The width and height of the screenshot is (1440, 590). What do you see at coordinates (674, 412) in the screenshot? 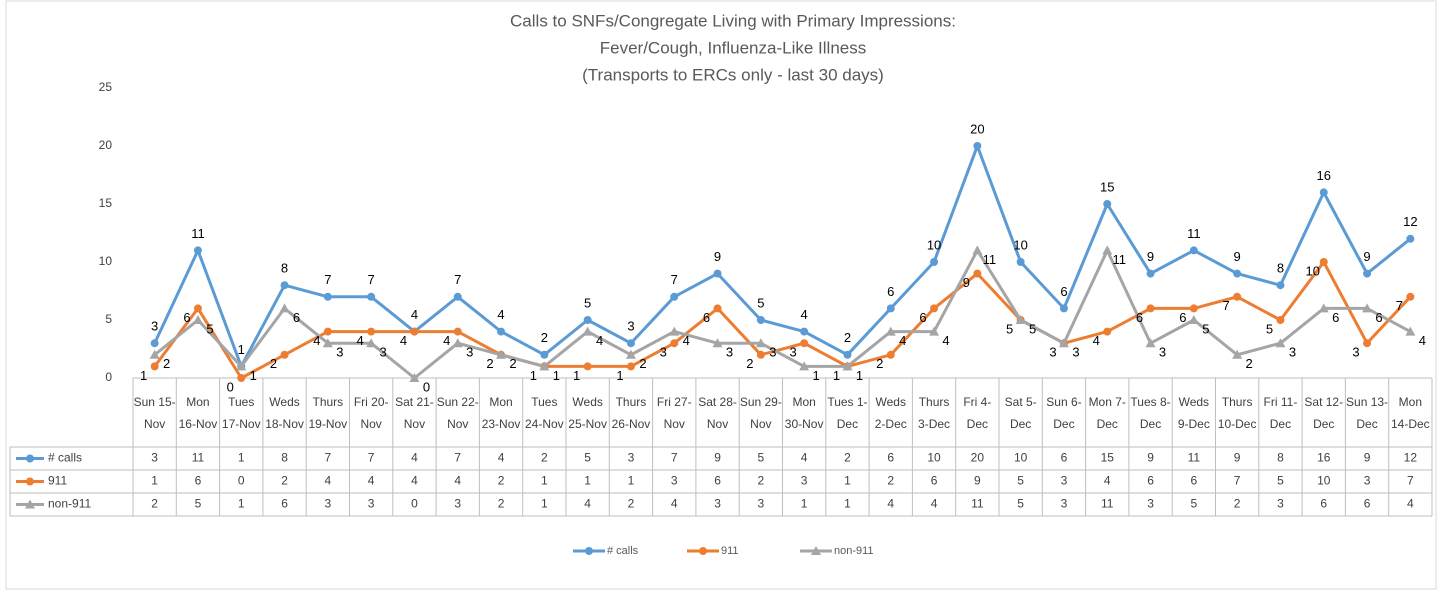
I see `x-tick-label: Fri 27-Nov` at bounding box center [674, 412].